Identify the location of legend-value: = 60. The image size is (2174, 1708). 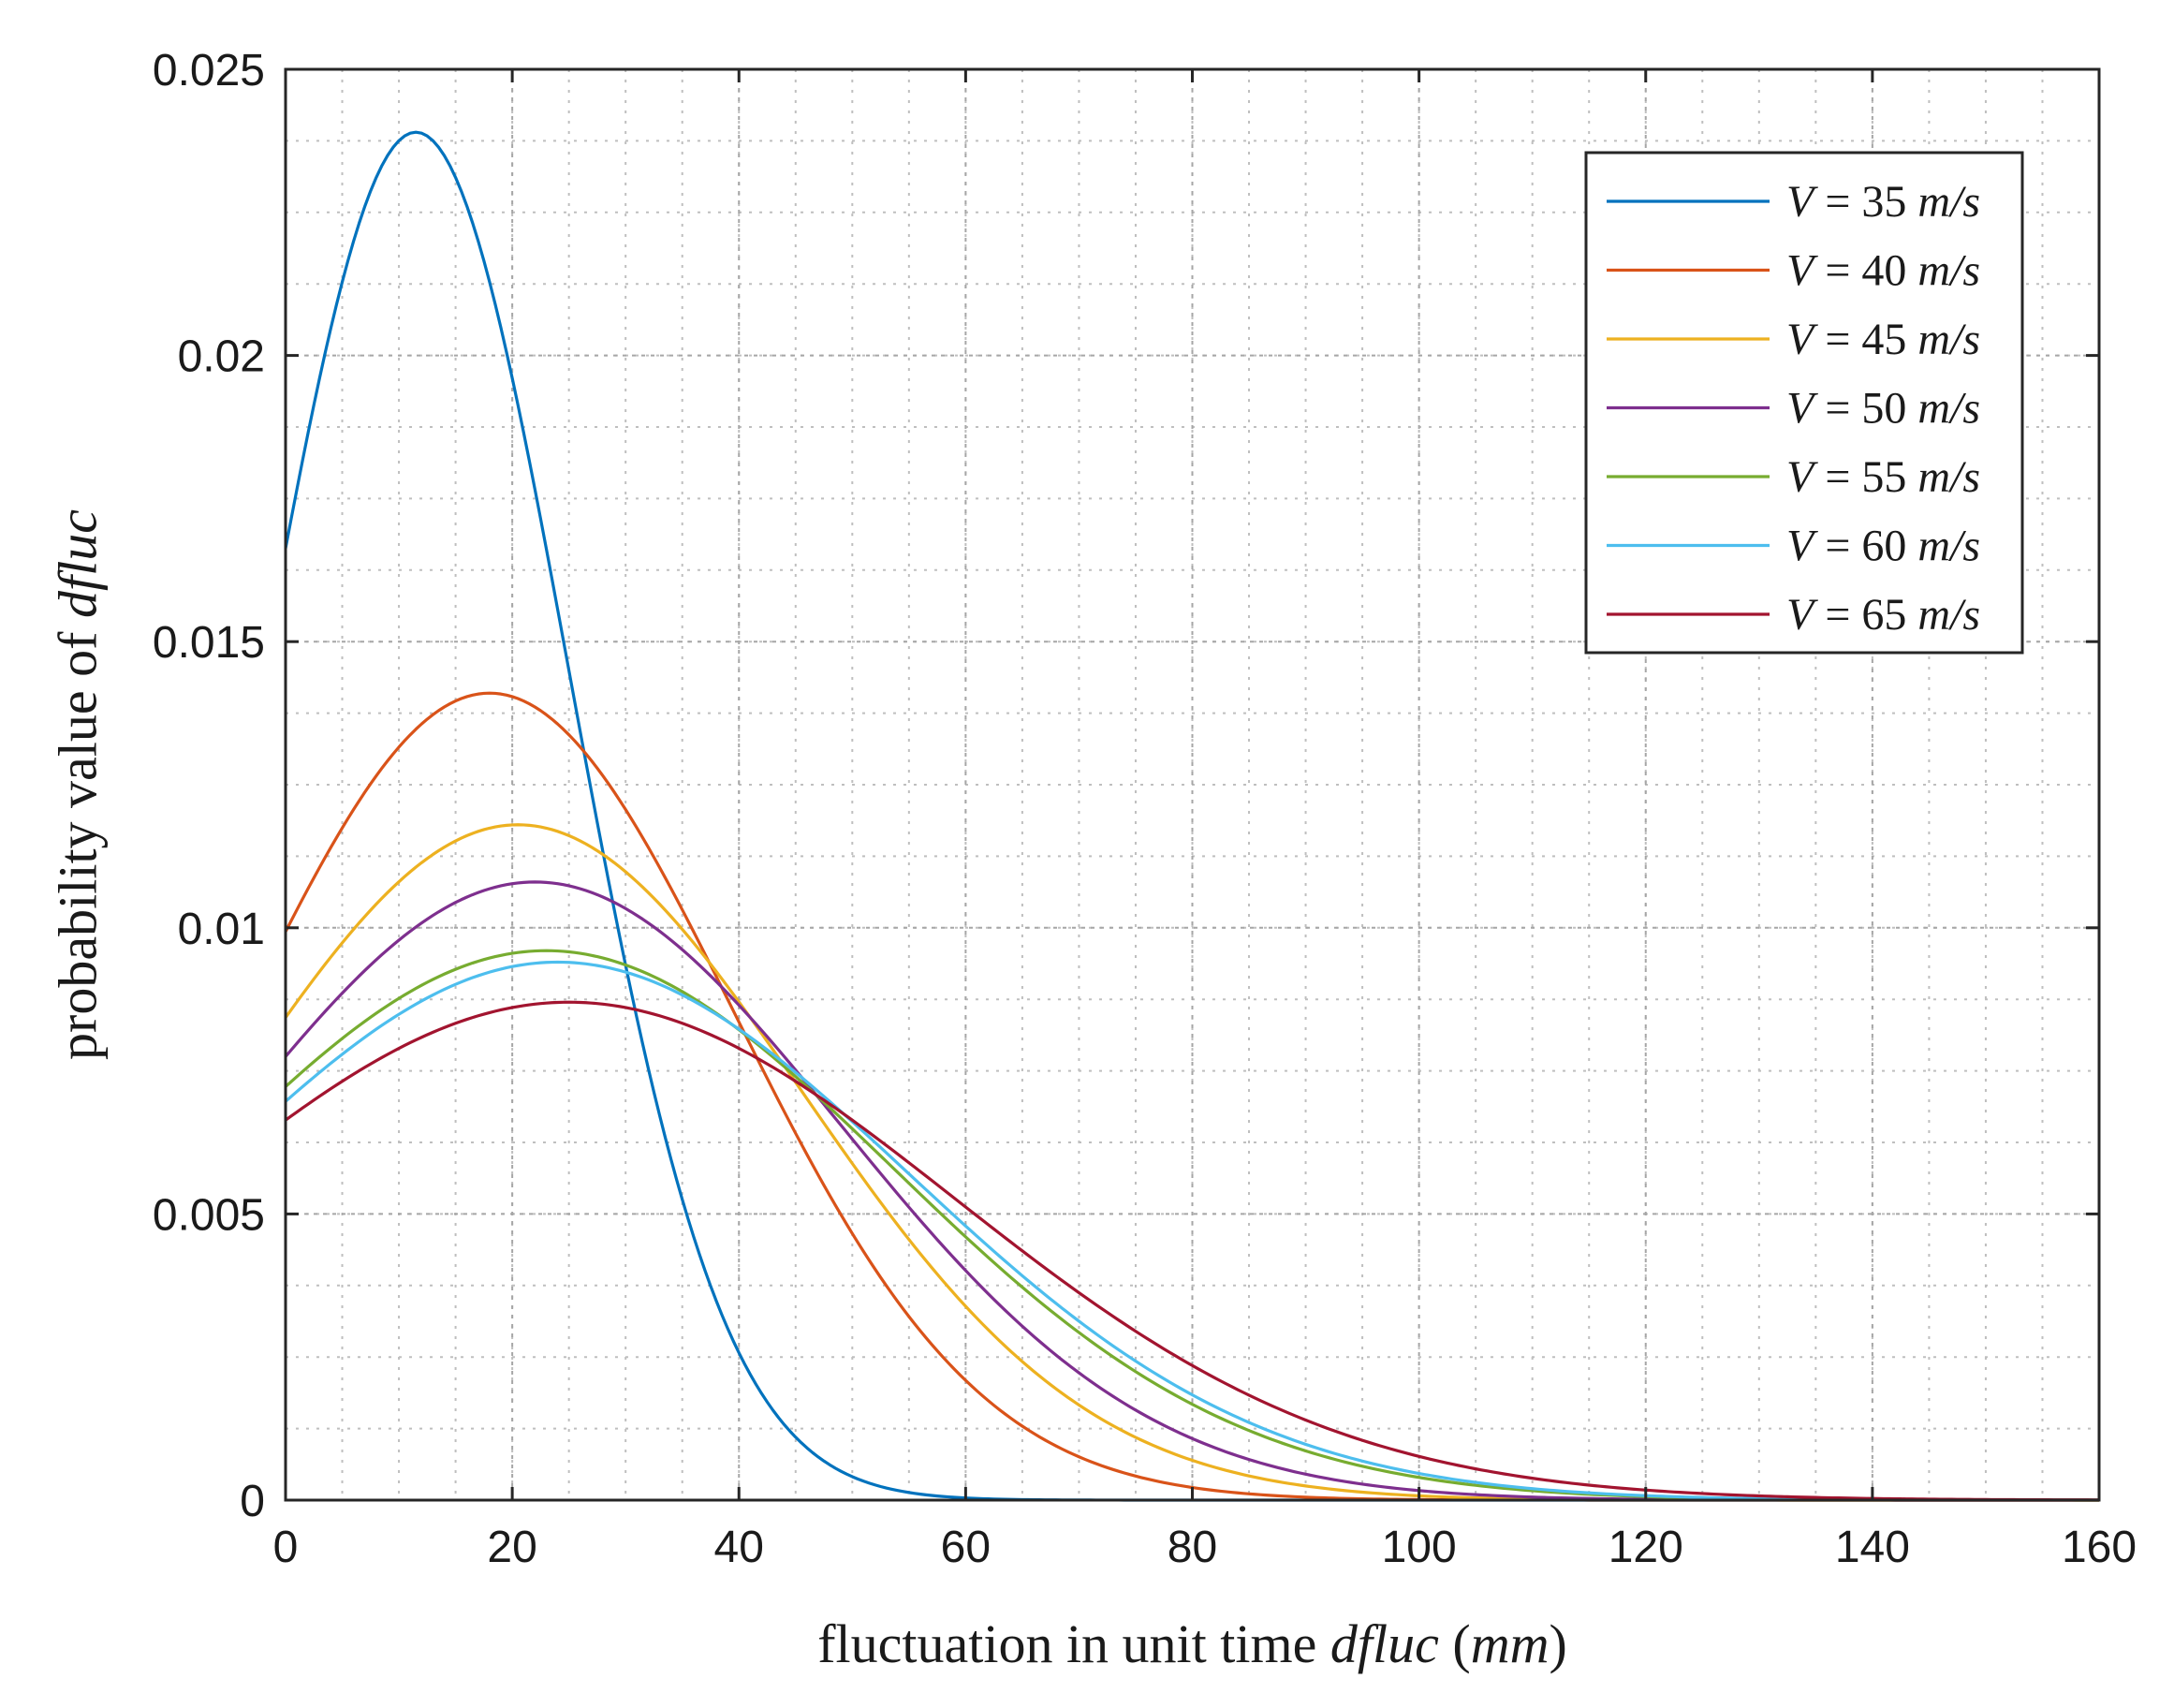
(1866, 547).